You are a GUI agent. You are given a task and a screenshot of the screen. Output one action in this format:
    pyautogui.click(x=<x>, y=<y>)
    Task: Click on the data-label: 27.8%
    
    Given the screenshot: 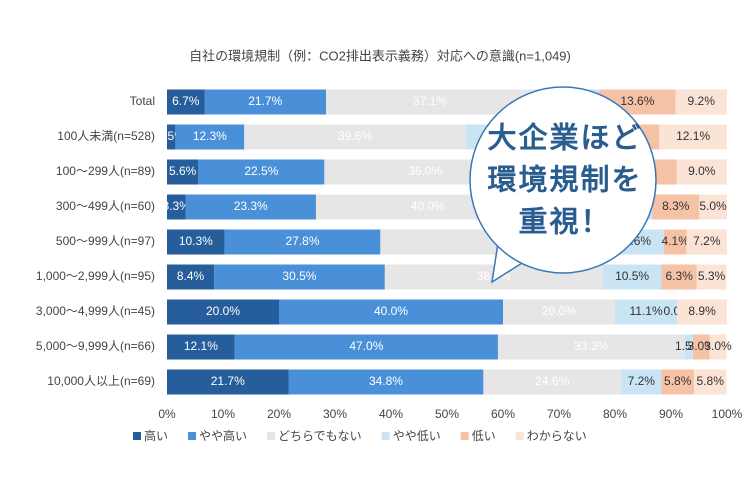 What is the action you would take?
    pyautogui.click(x=303, y=241)
    